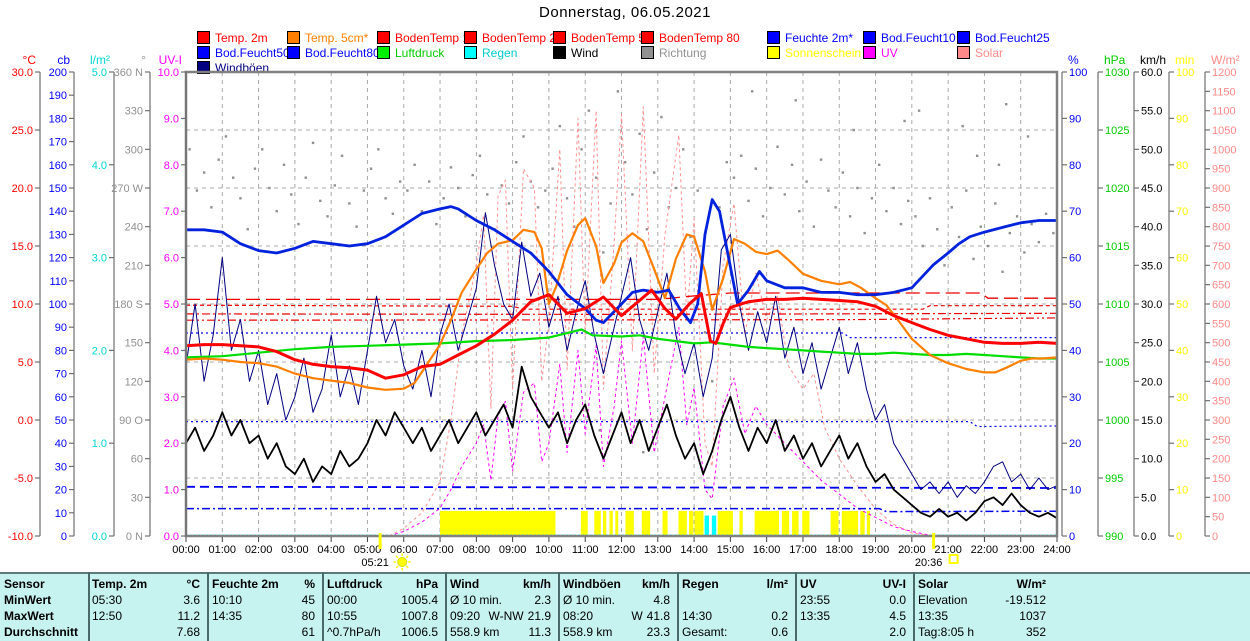 This screenshot has width=1250, height=641. I want to click on legend-label: Luftdruck, so click(420, 53).